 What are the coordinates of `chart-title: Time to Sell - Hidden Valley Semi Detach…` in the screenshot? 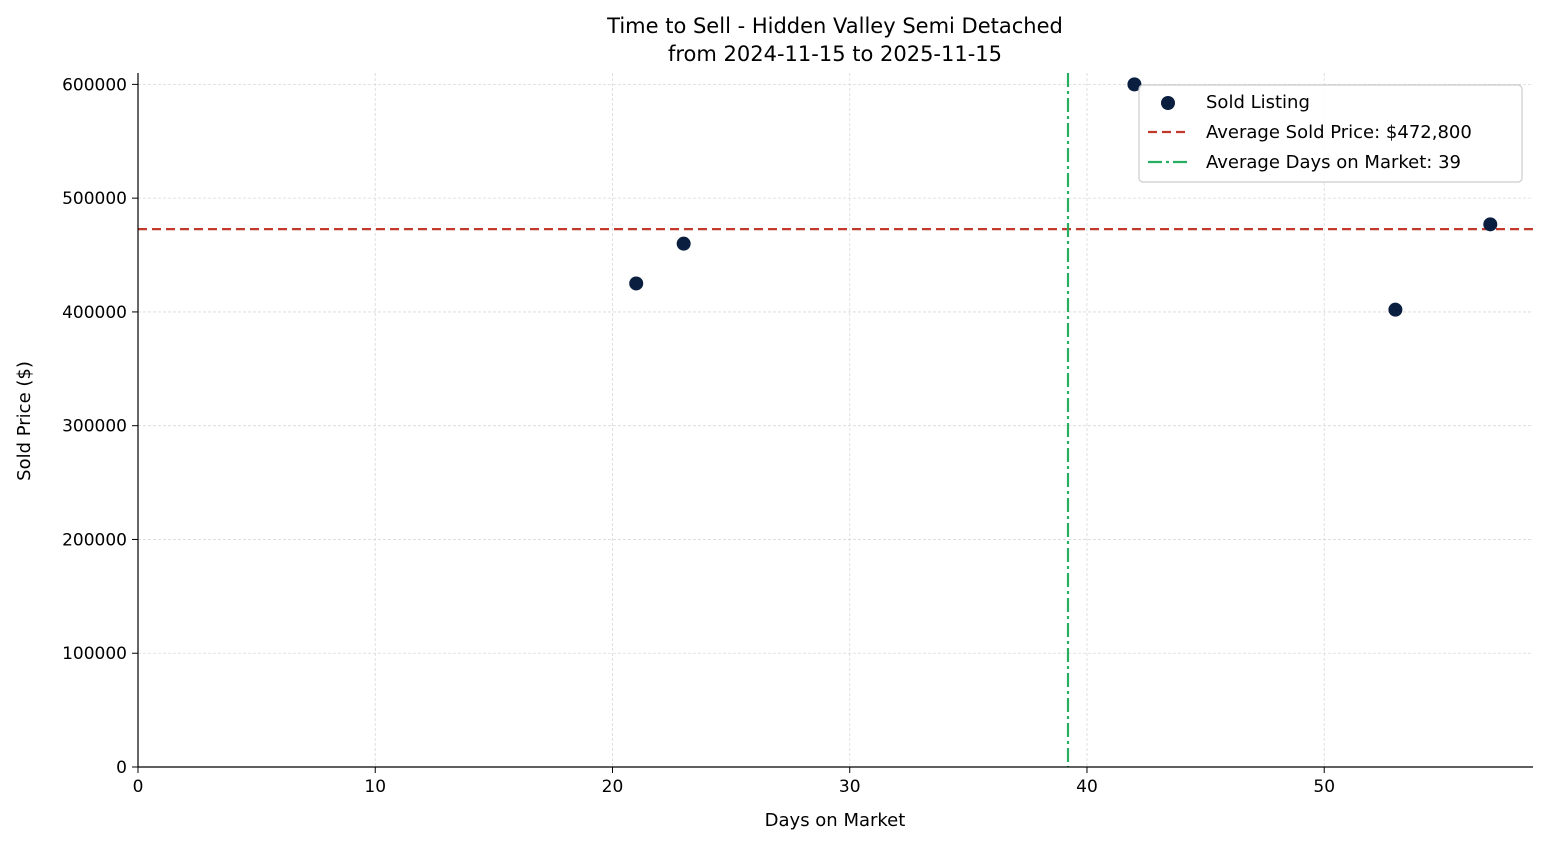 It's located at (834, 26).